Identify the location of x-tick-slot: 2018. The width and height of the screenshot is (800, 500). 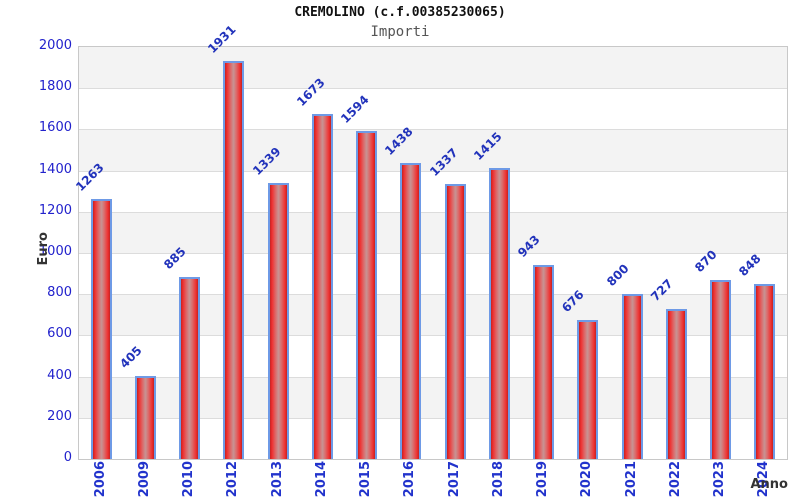
(498, 480).